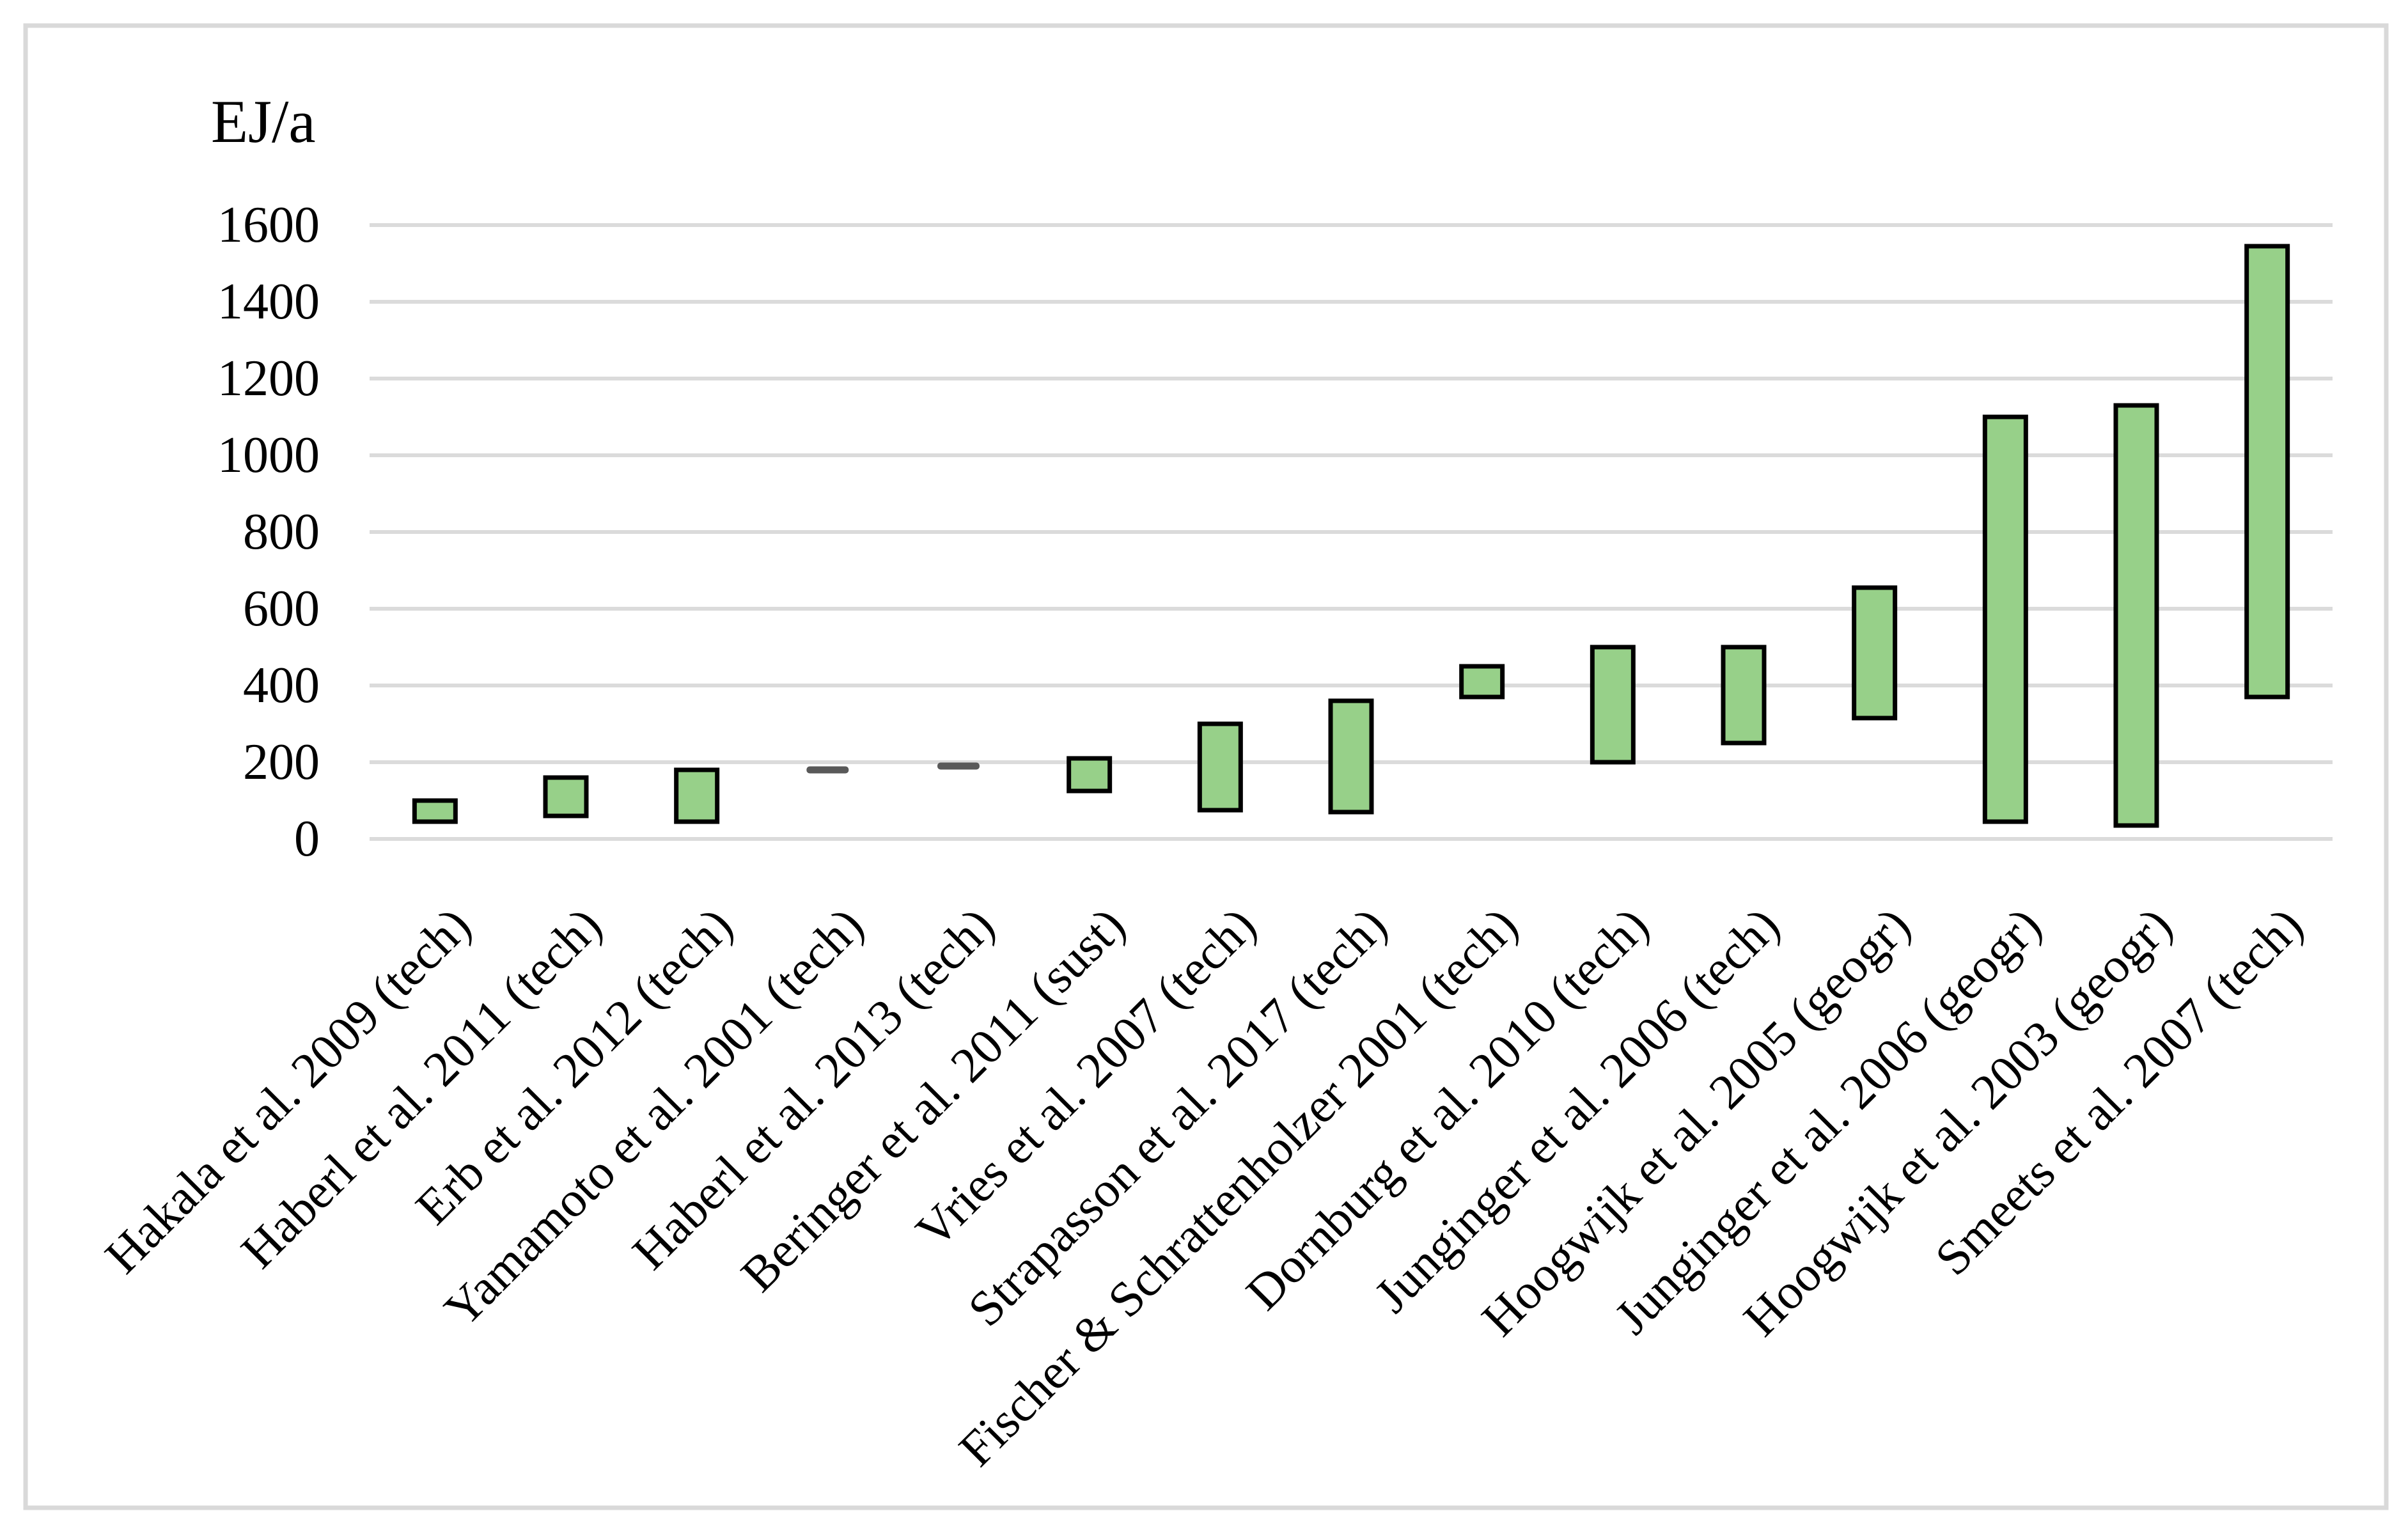  I want to click on y-tick-label: 1200, so click(268, 378).